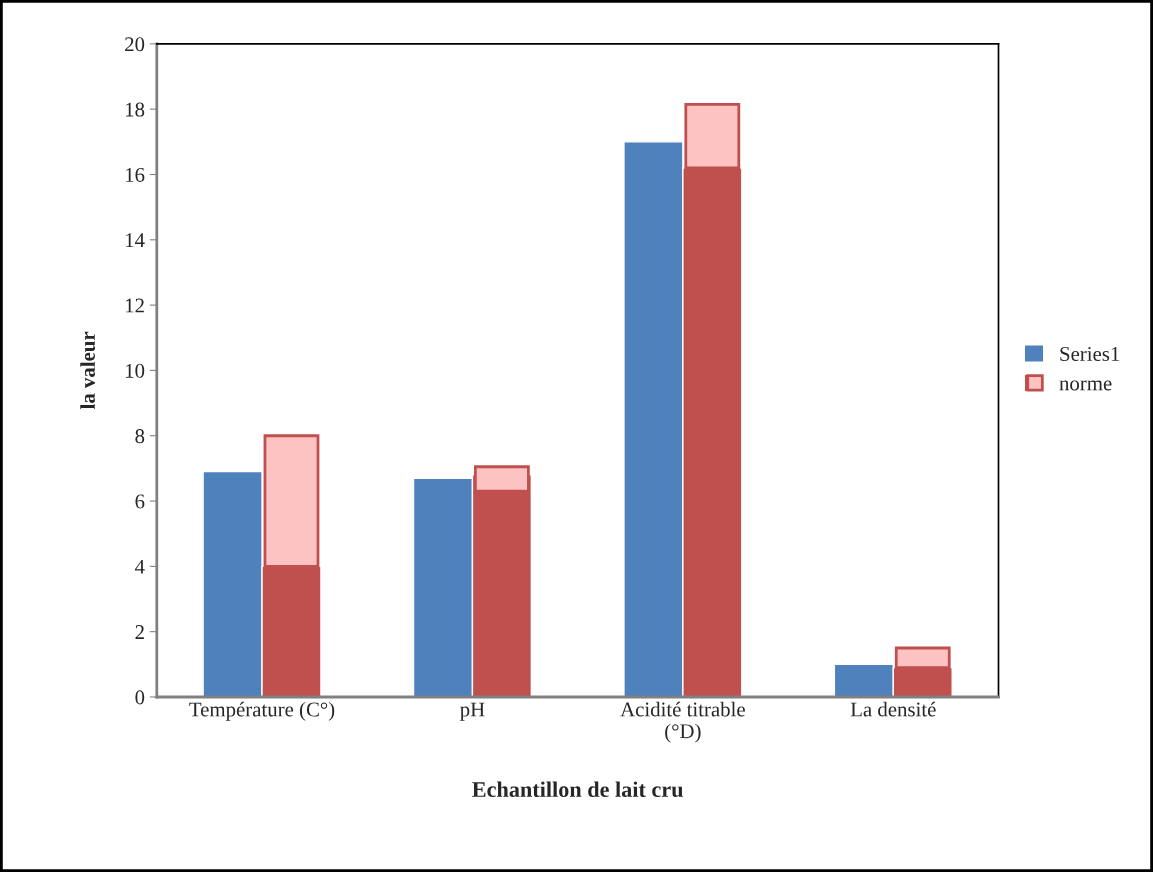 The image size is (1153, 872). What do you see at coordinates (472, 711) in the screenshot?
I see `x-tick-label: pH` at bounding box center [472, 711].